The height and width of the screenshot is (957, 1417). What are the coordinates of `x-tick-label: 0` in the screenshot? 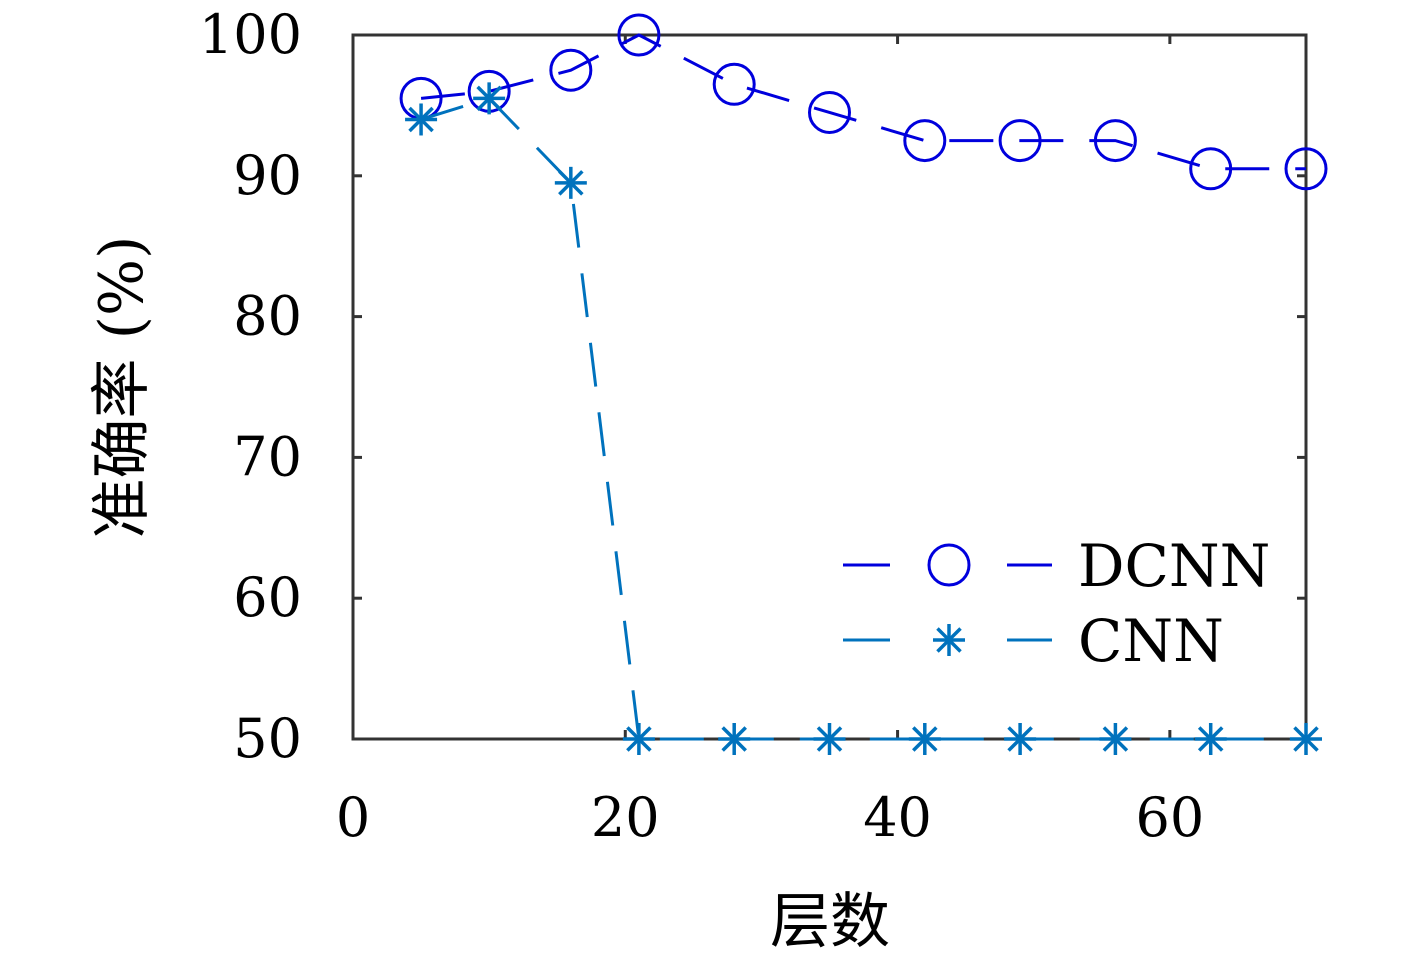 It's located at (353, 817).